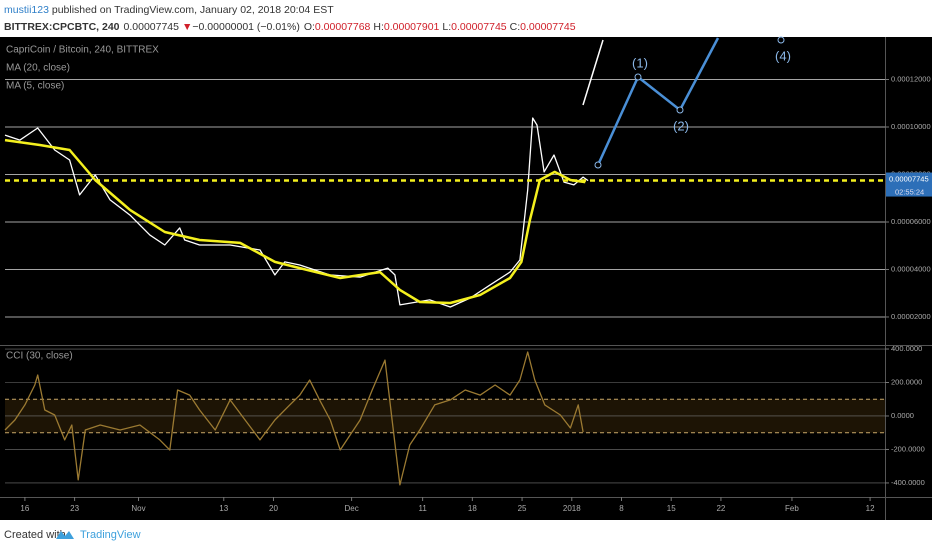 Image resolution: width=932 pixels, height=550 pixels. Describe the element at coordinates (138, 508) in the screenshot. I see `x-tick-label: Nov` at that location.